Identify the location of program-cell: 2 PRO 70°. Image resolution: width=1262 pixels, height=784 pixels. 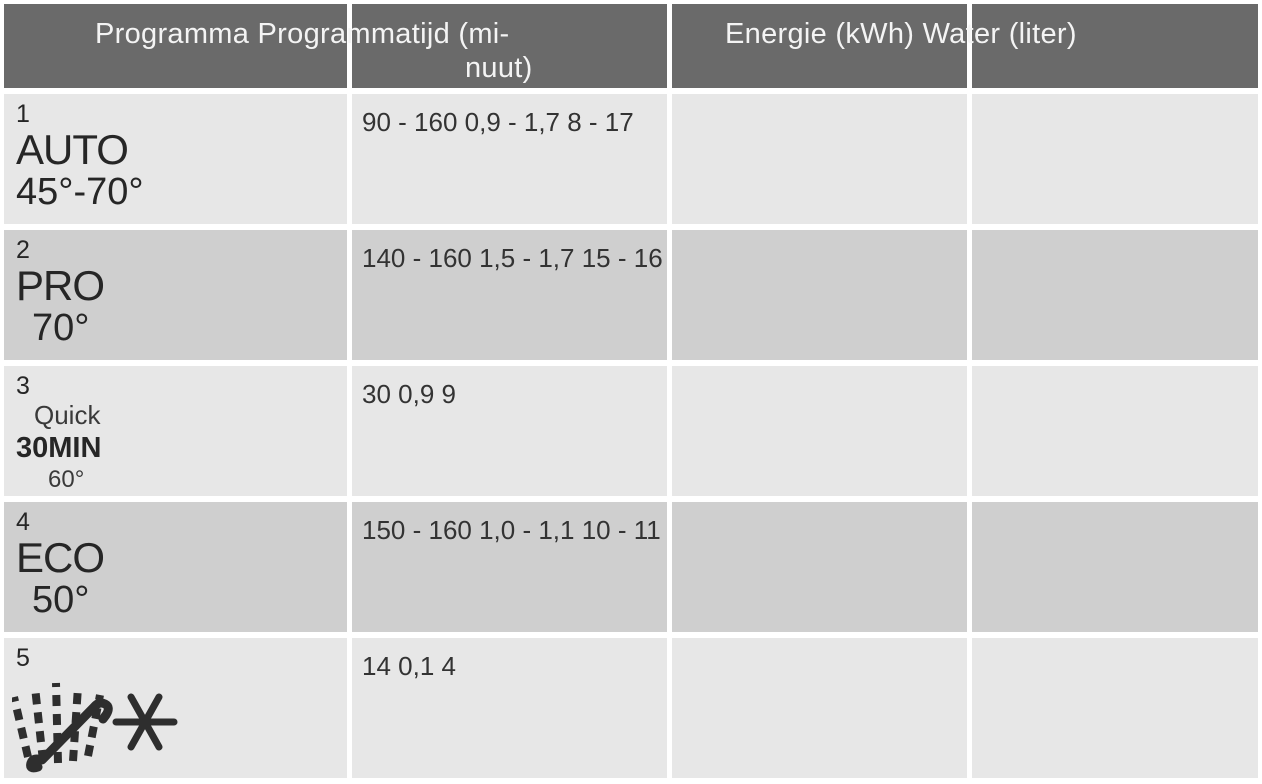
(175, 295).